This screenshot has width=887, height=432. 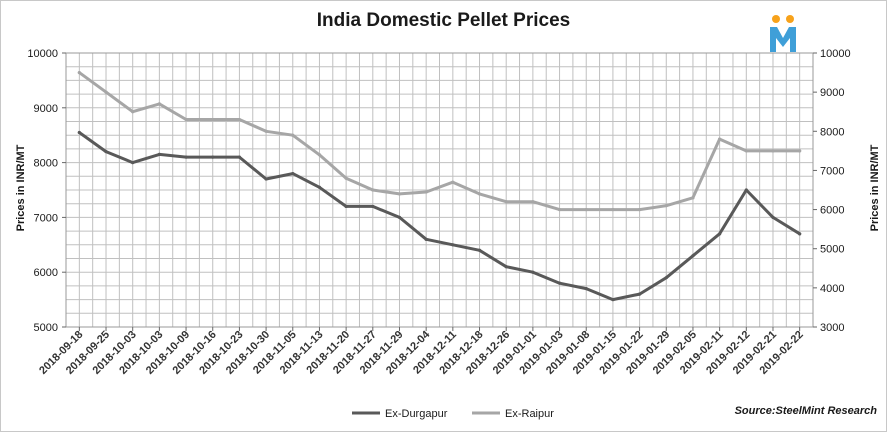 I want to click on y-right-tick-label: 5000, so click(x=832, y=250).